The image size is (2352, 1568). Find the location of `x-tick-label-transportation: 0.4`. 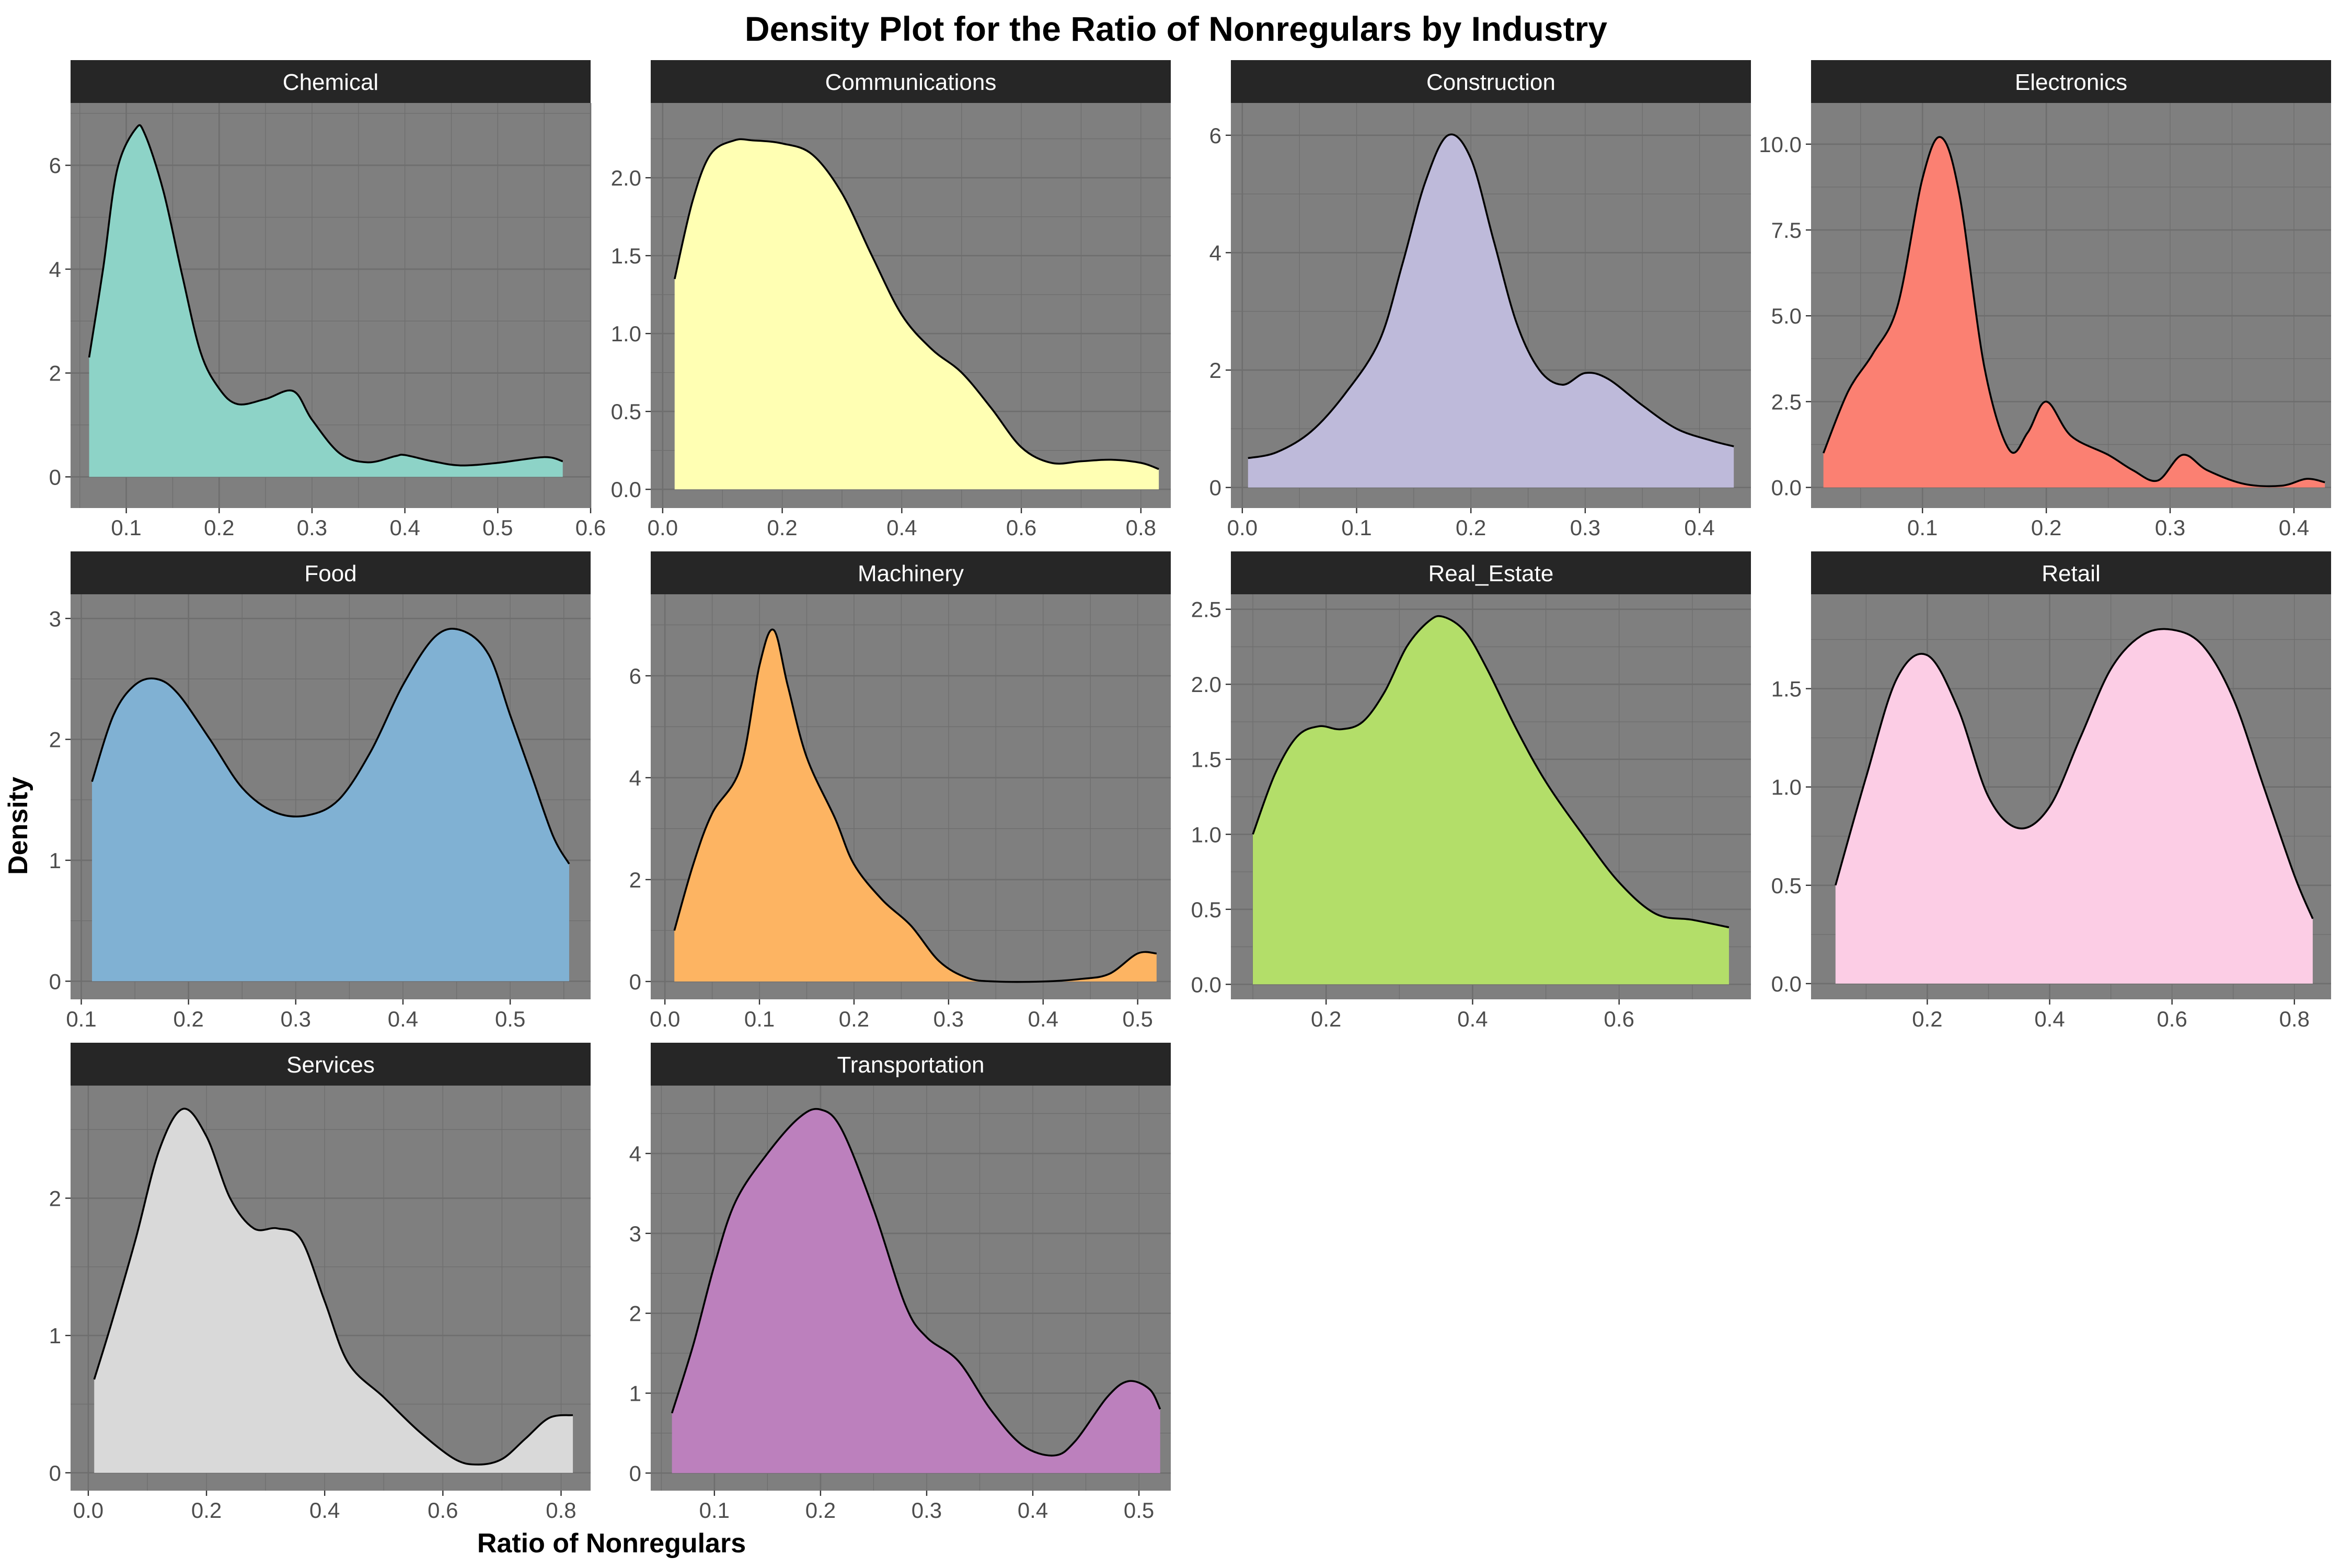

x-tick-label-transportation: 0.4 is located at coordinates (1033, 1510).